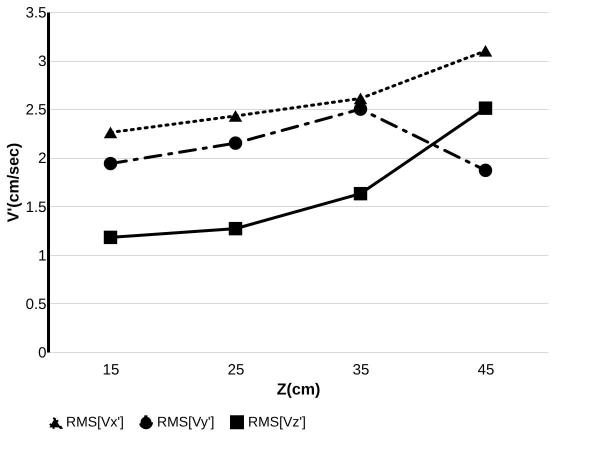  What do you see at coordinates (42, 159) in the screenshot?
I see `y-tick-label: 2` at bounding box center [42, 159].